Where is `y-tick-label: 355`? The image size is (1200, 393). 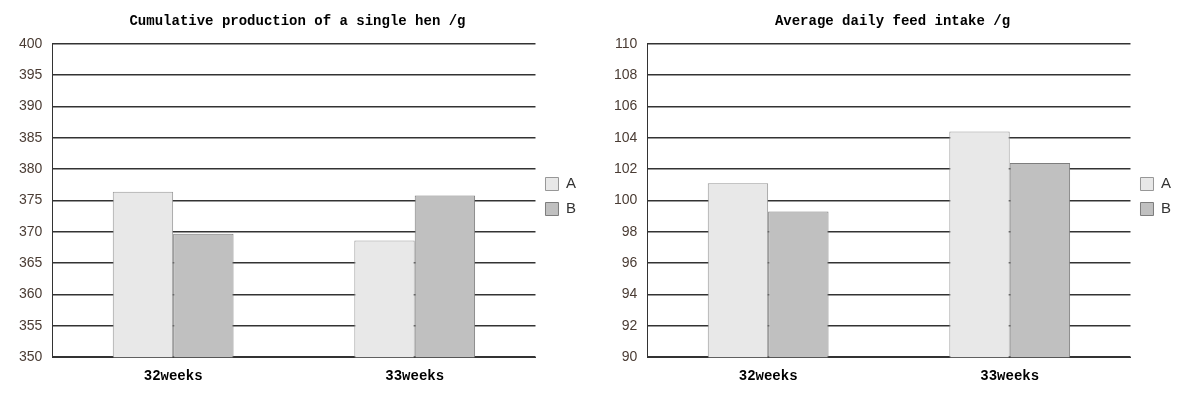 y-tick-label: 355 is located at coordinates (31, 324).